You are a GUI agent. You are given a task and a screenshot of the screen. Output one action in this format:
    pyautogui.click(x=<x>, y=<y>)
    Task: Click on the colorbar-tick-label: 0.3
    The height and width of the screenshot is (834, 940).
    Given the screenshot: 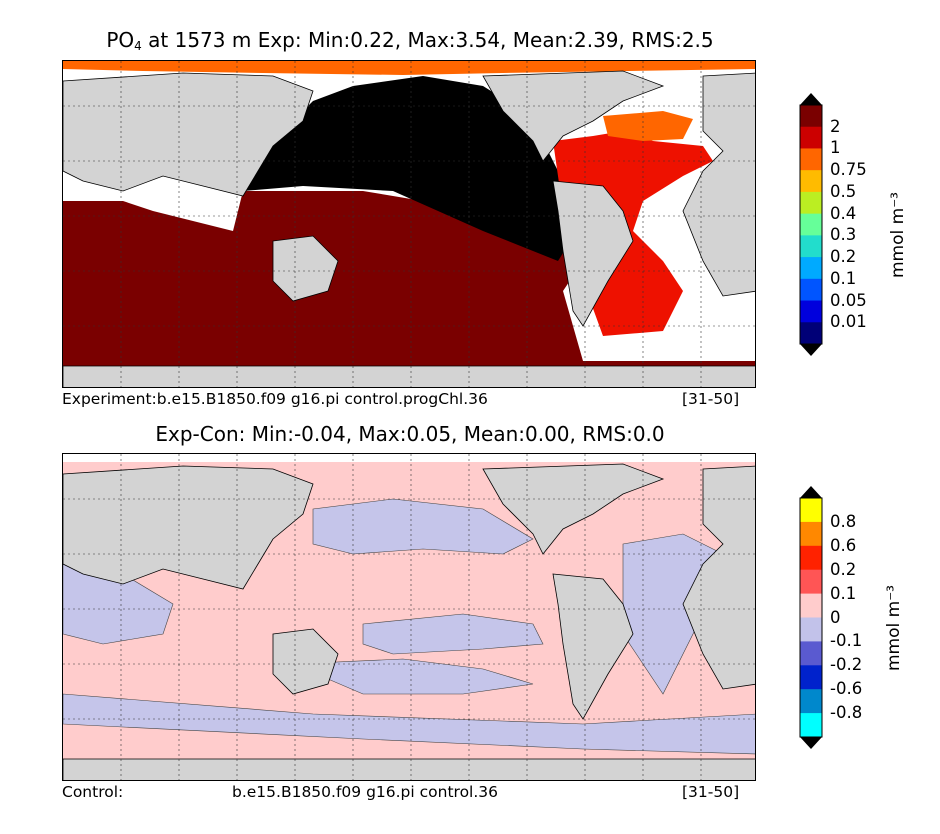 What is the action you would take?
    pyautogui.click(x=843, y=235)
    